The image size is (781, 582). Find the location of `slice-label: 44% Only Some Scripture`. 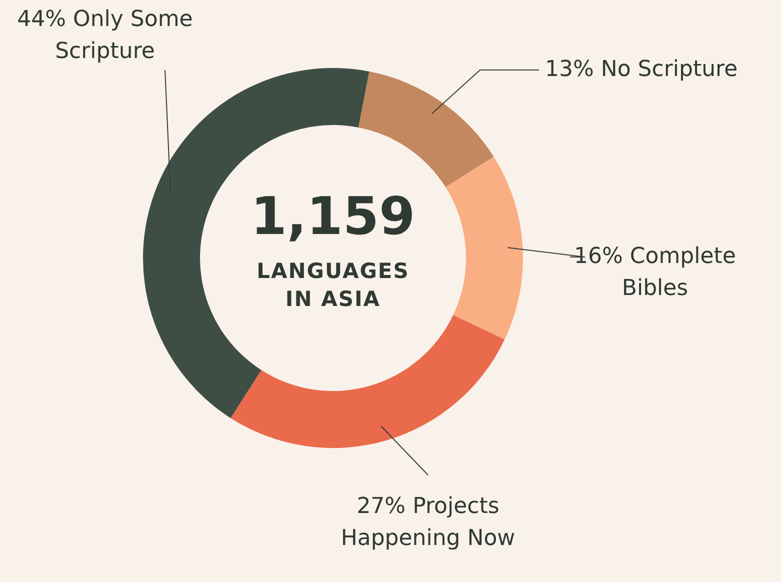

slice-label: 44% Only Some Scripture is located at coordinates (105, 35).